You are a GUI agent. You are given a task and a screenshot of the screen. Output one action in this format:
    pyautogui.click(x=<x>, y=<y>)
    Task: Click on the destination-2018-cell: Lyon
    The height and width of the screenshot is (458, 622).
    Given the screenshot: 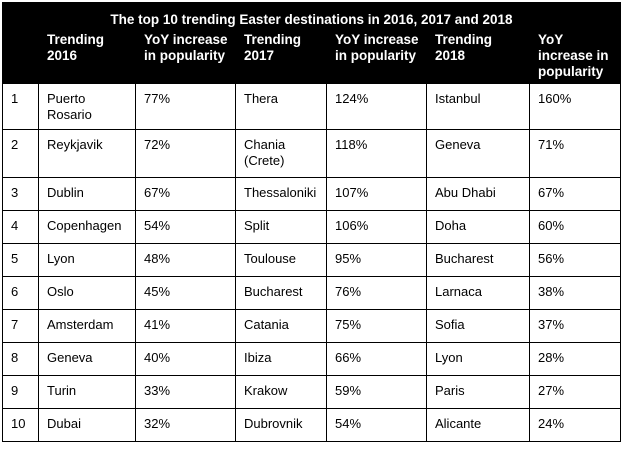 What is the action you would take?
    pyautogui.click(x=478, y=359)
    